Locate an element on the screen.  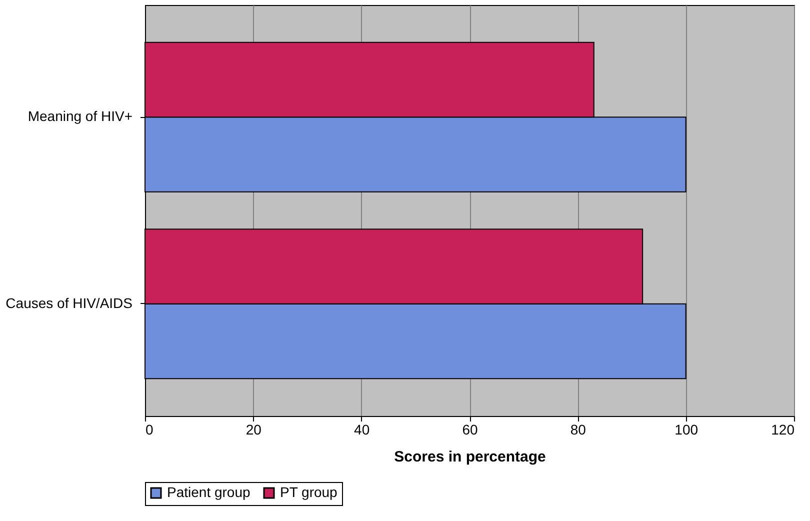
x-axis-title: Scores in percentage is located at coordinates (470, 457).